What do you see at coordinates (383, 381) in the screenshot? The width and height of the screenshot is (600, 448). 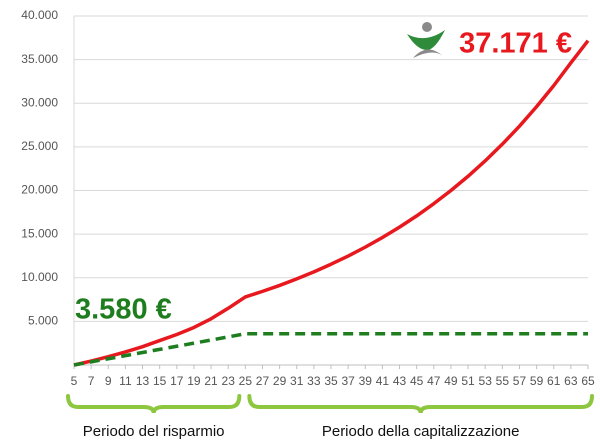 I see `x-tick-label: 41` at bounding box center [383, 381].